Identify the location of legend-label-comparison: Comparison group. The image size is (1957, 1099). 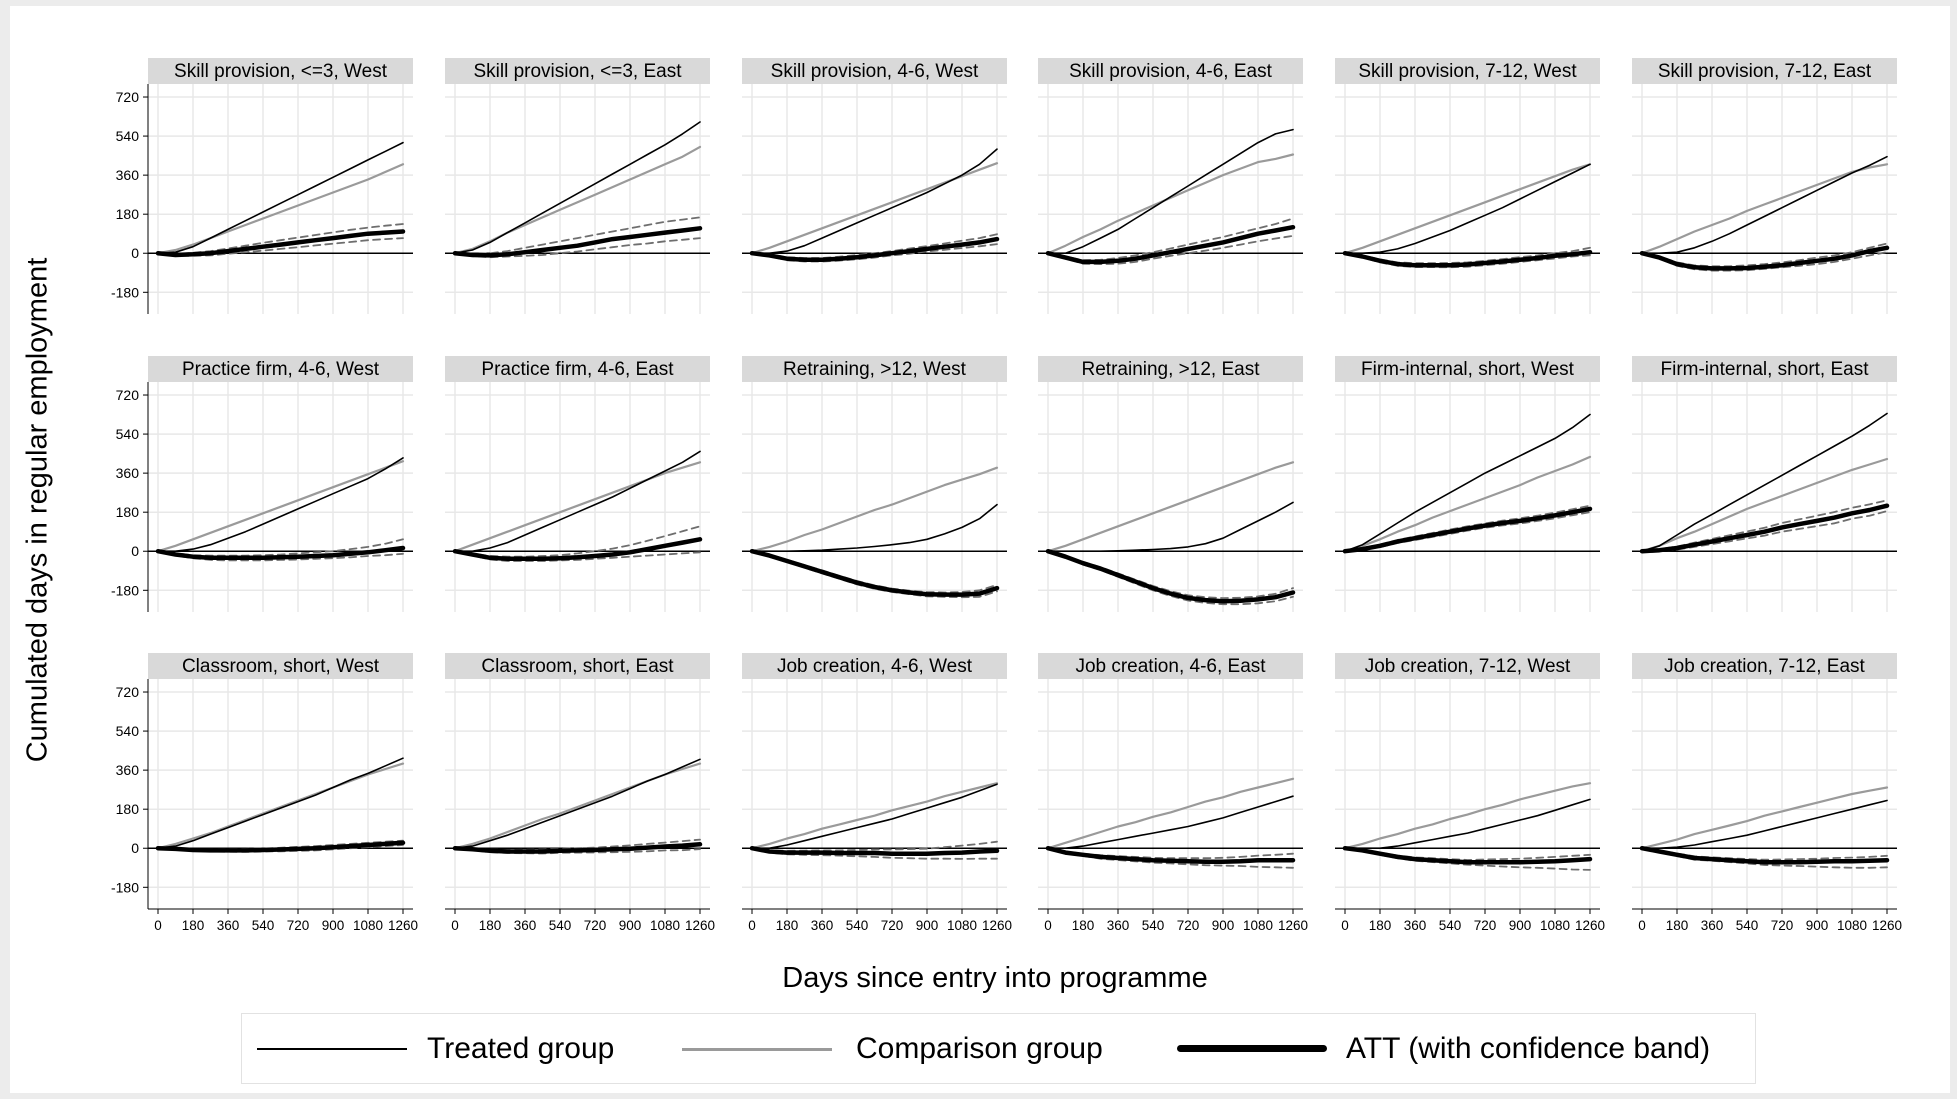
(979, 1048).